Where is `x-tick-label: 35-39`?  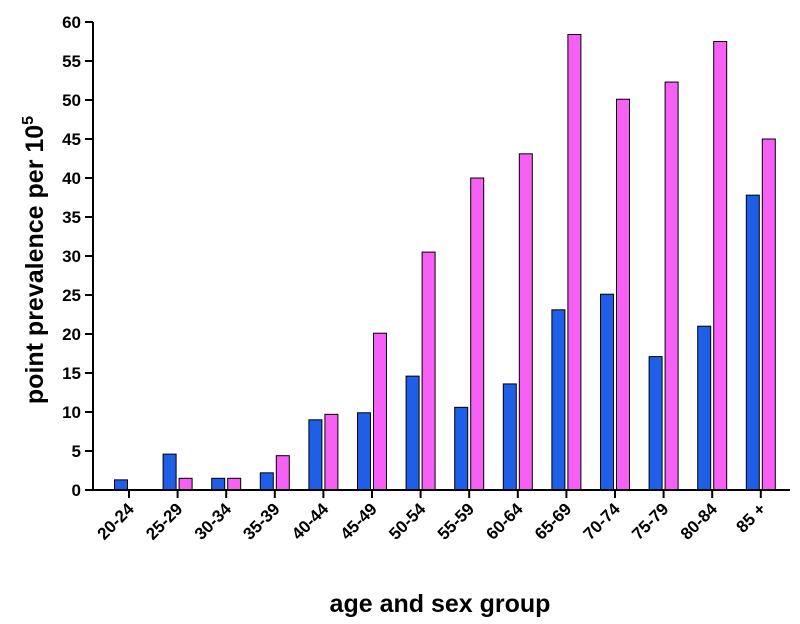
x-tick-label: 35-39 is located at coordinates (261, 521).